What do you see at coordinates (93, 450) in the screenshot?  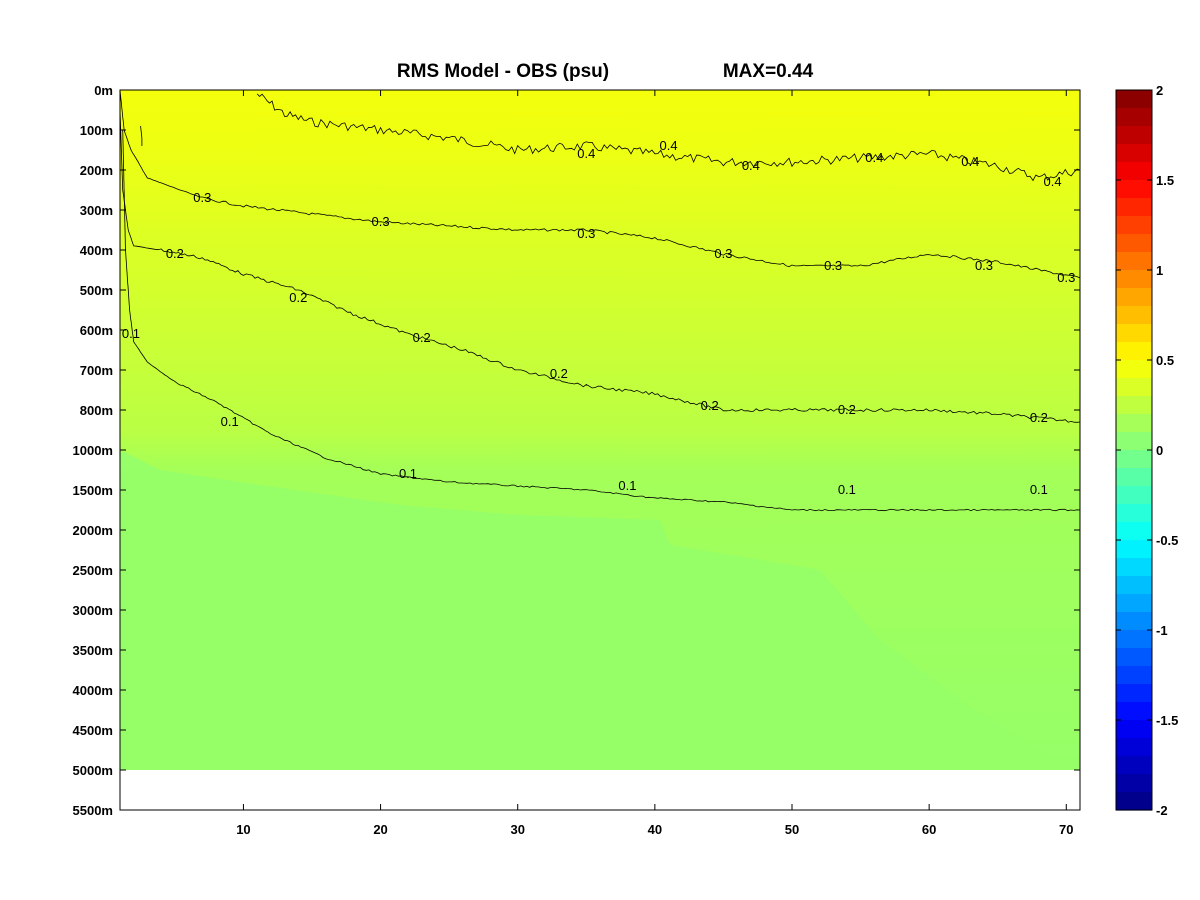 I see `y-tick-label: 1000m` at bounding box center [93, 450].